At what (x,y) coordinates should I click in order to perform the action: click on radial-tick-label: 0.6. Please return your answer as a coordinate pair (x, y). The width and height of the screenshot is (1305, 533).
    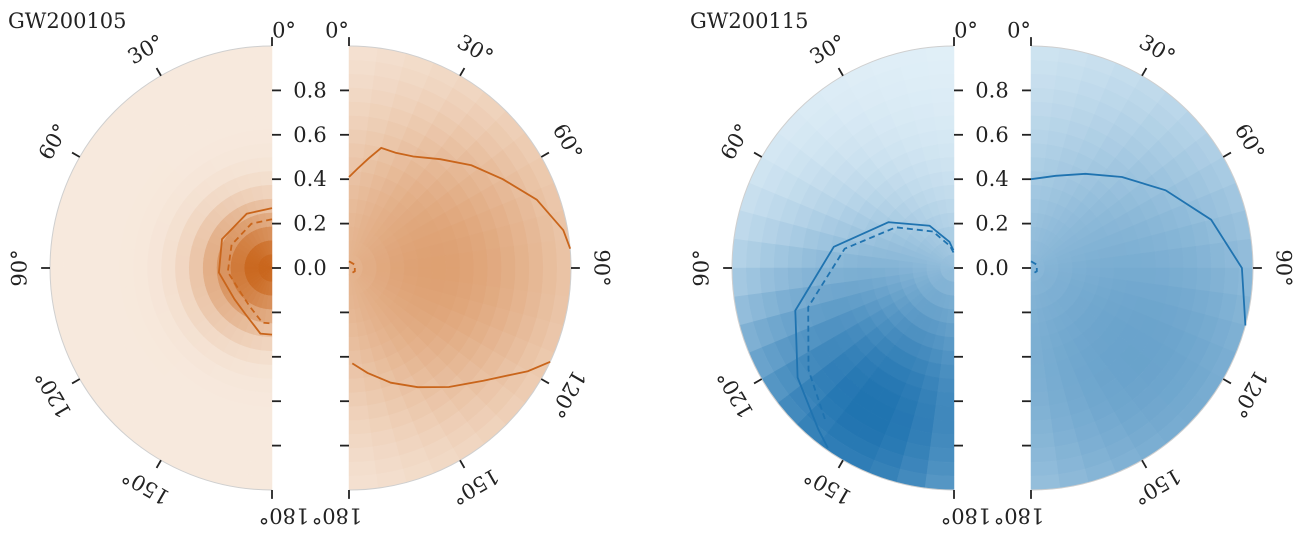
    Looking at the image, I should click on (991, 135).